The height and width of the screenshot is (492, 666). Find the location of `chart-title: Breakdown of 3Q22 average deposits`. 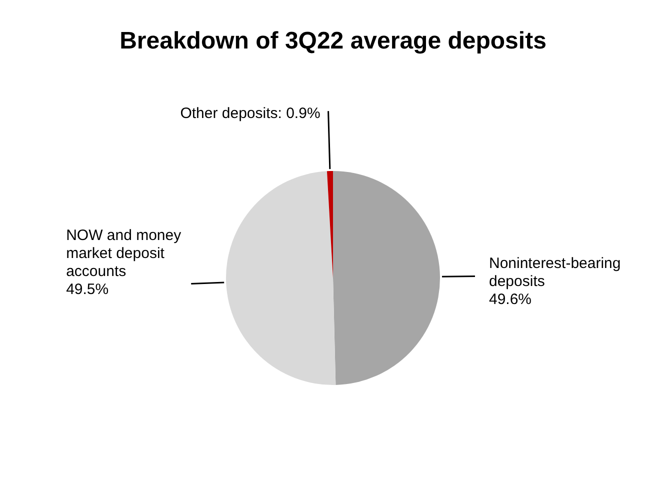

chart-title: Breakdown of 3Q22 average deposits is located at coordinates (333, 41).